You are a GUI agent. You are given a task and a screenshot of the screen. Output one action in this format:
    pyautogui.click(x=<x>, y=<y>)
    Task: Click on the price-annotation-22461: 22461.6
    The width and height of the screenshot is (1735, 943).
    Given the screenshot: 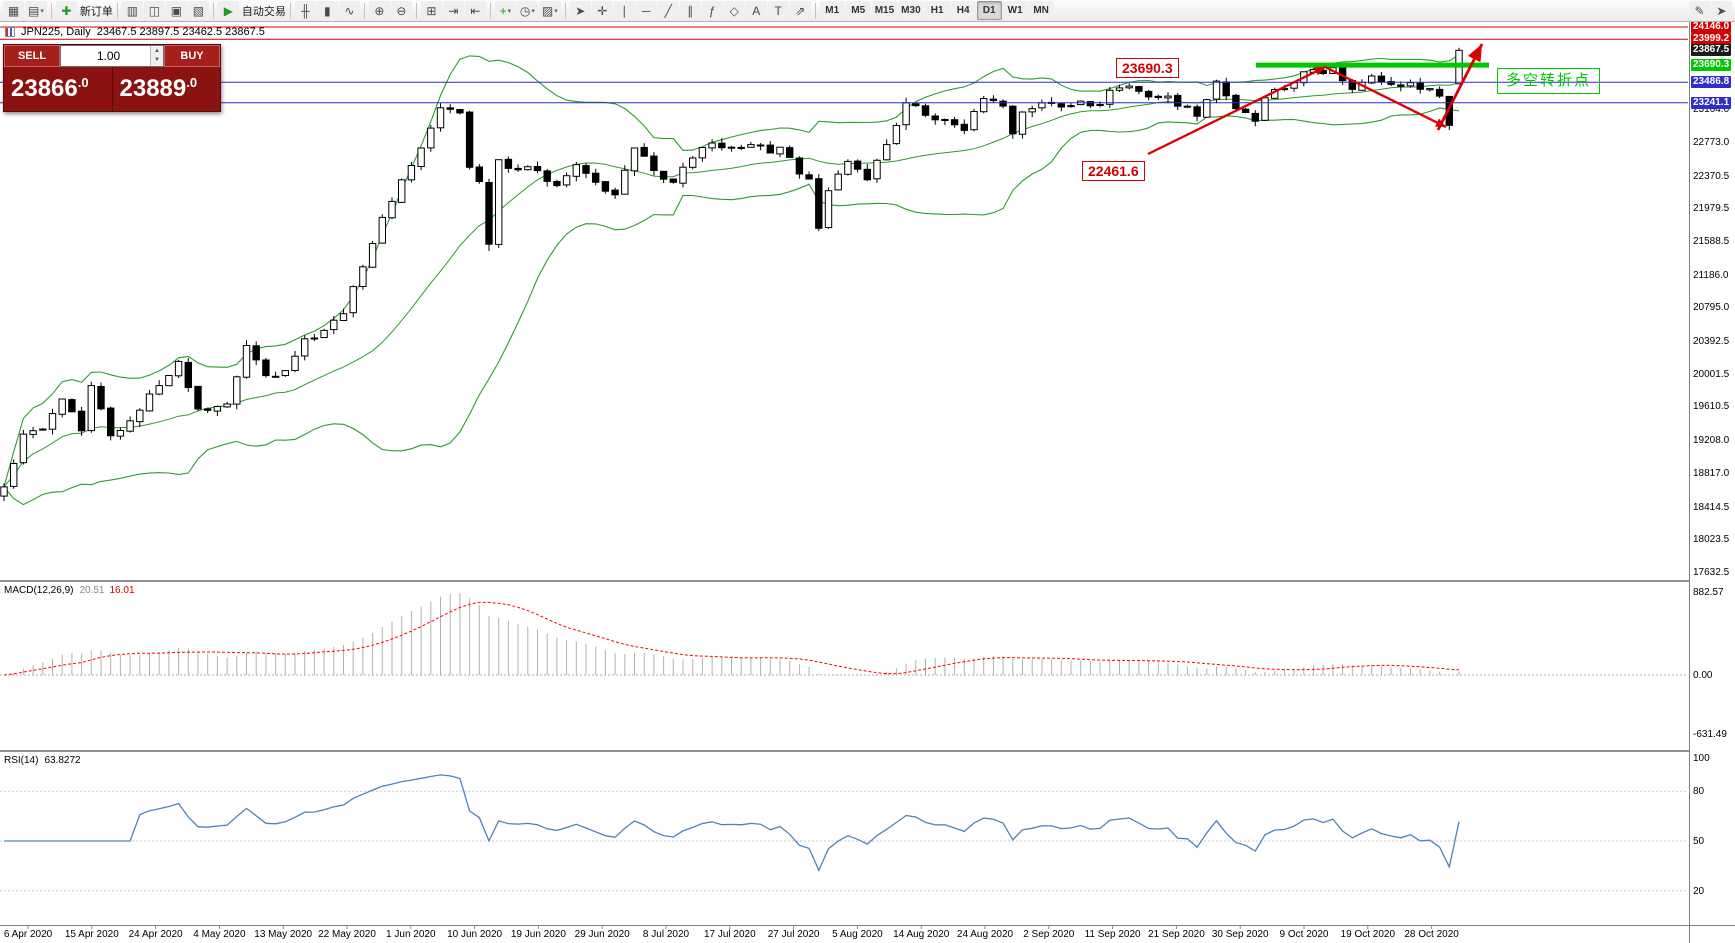 What is the action you would take?
    pyautogui.click(x=1113, y=171)
    